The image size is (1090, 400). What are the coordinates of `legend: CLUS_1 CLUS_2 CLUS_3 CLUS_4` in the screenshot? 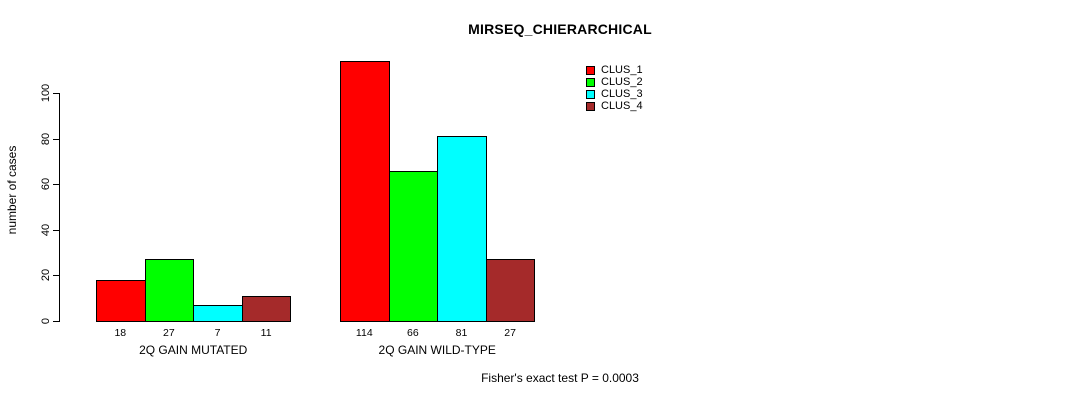 It's located at (614, 88).